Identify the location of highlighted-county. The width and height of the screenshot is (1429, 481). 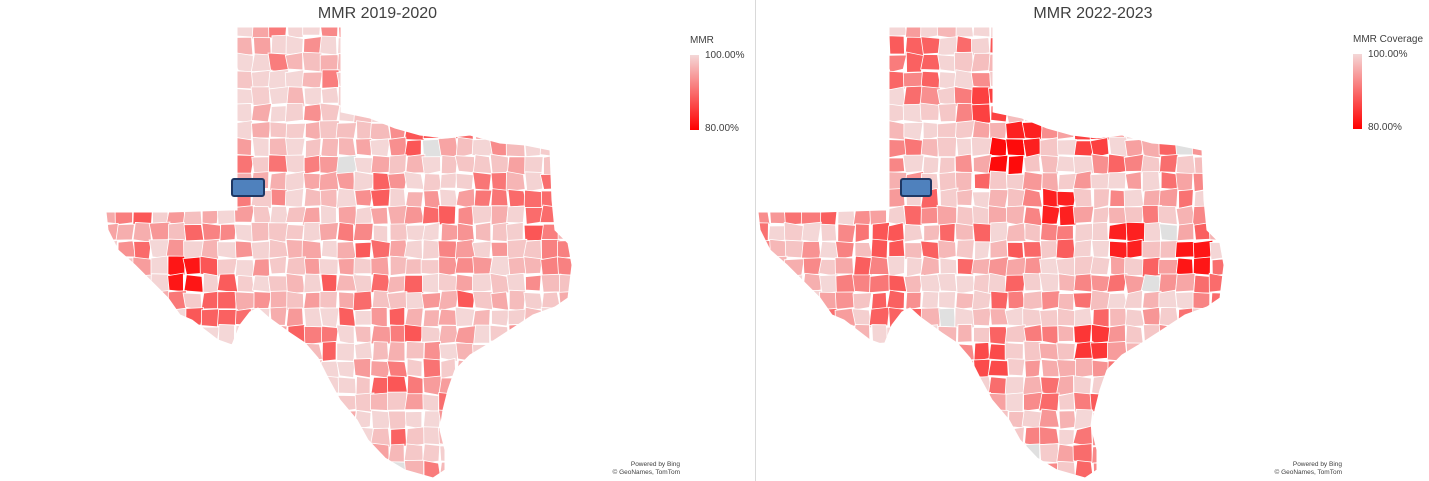
(916, 187).